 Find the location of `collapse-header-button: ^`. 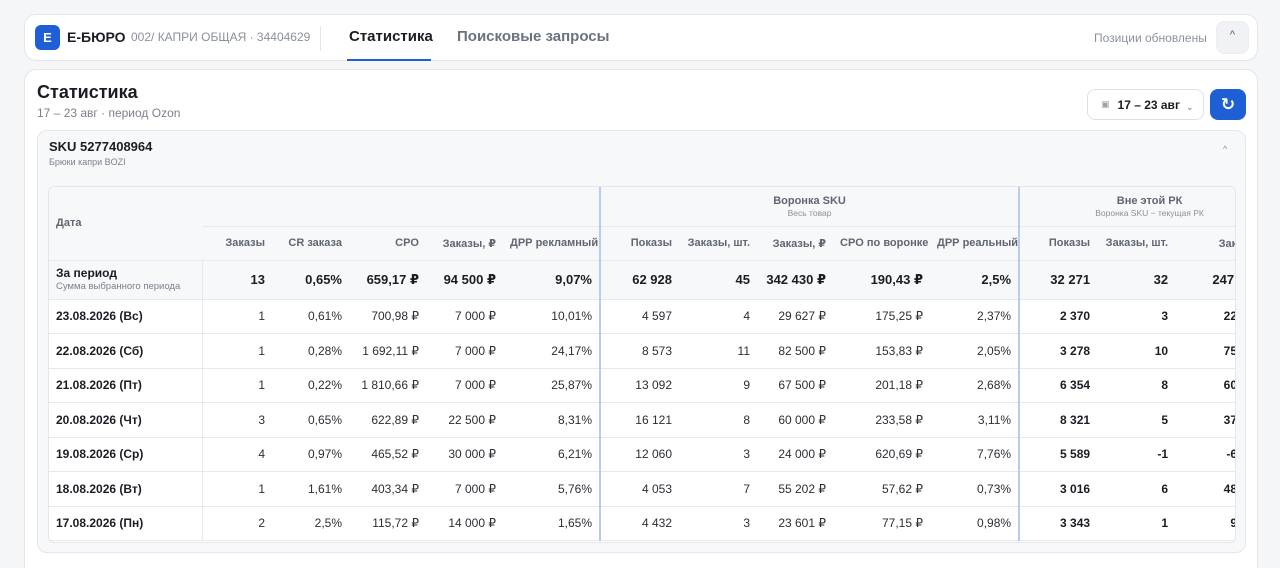

collapse-header-button: ^ is located at coordinates (1232, 37).